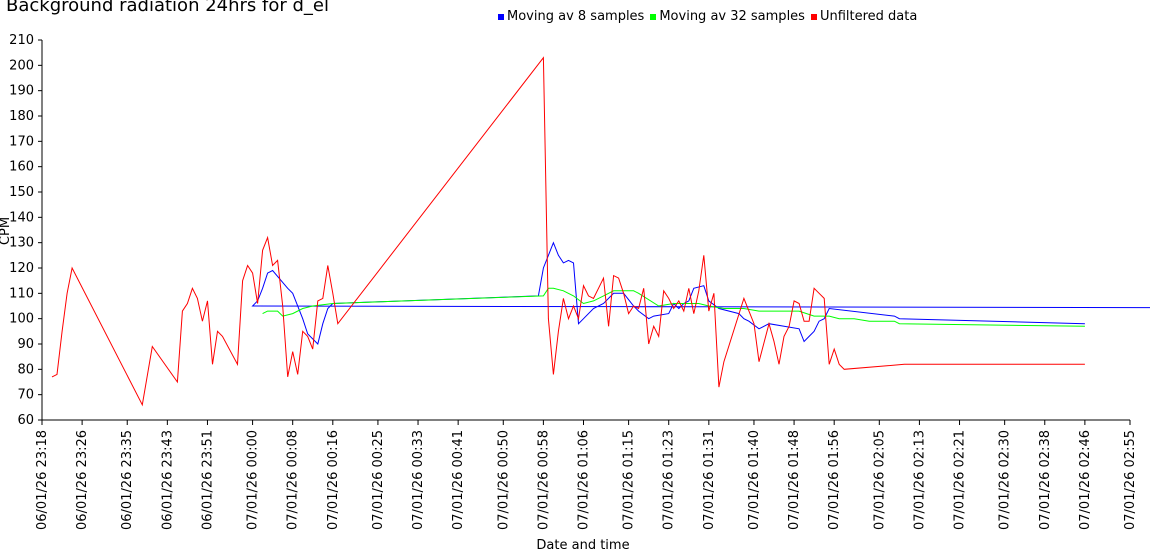  What do you see at coordinates (25, 420) in the screenshot?
I see `y-tick-label: 60` at bounding box center [25, 420].